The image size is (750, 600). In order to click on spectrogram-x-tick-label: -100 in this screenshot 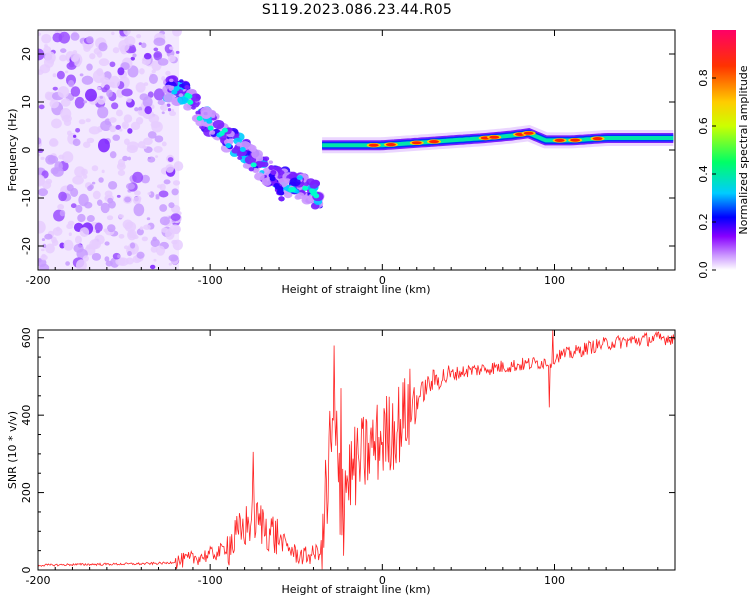, I will do `click(210, 280)`.